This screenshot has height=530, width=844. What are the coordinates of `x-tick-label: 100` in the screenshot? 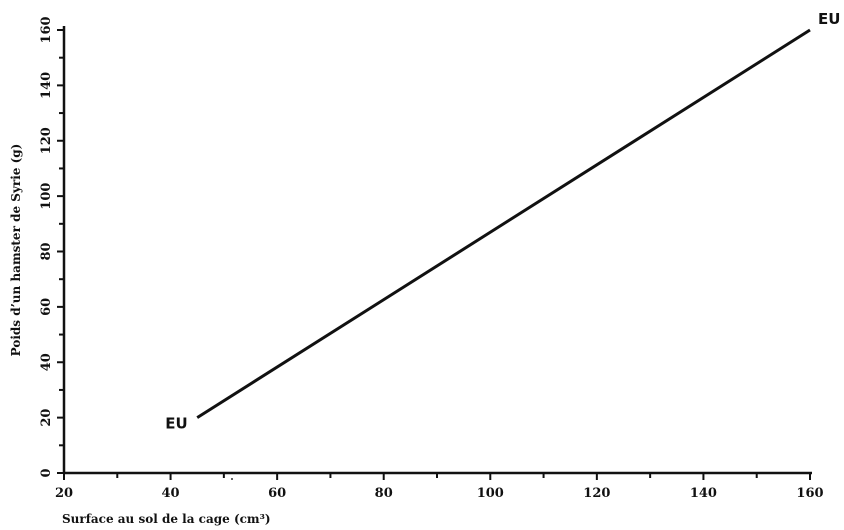 It's located at (490, 493).